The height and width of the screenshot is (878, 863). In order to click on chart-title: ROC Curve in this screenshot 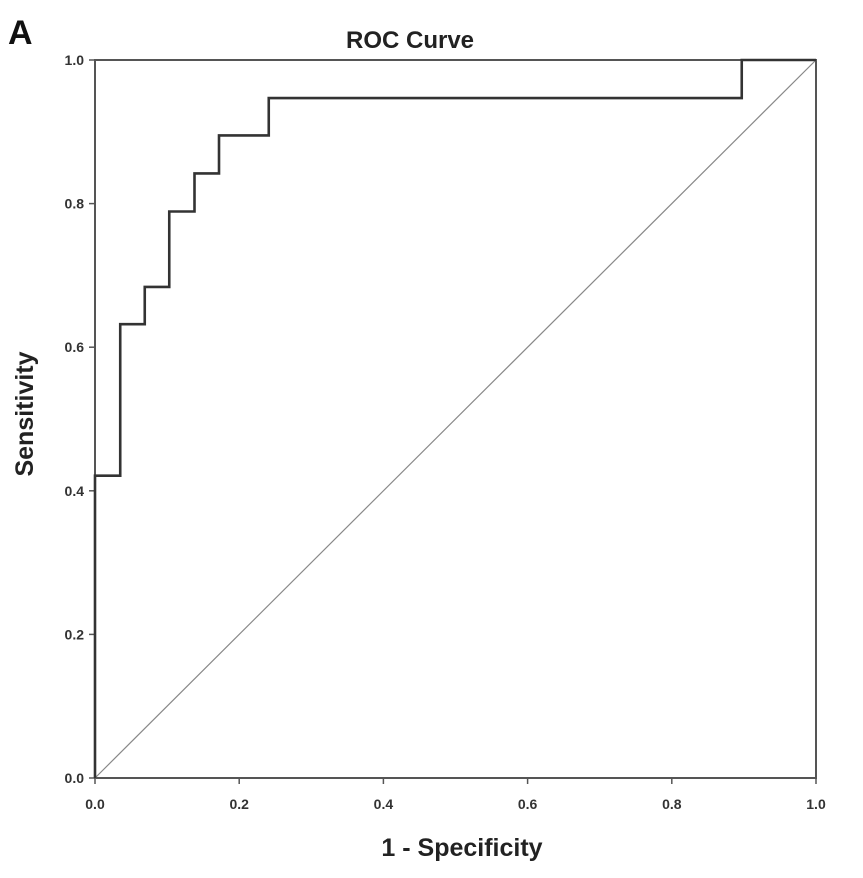, I will do `click(410, 40)`.